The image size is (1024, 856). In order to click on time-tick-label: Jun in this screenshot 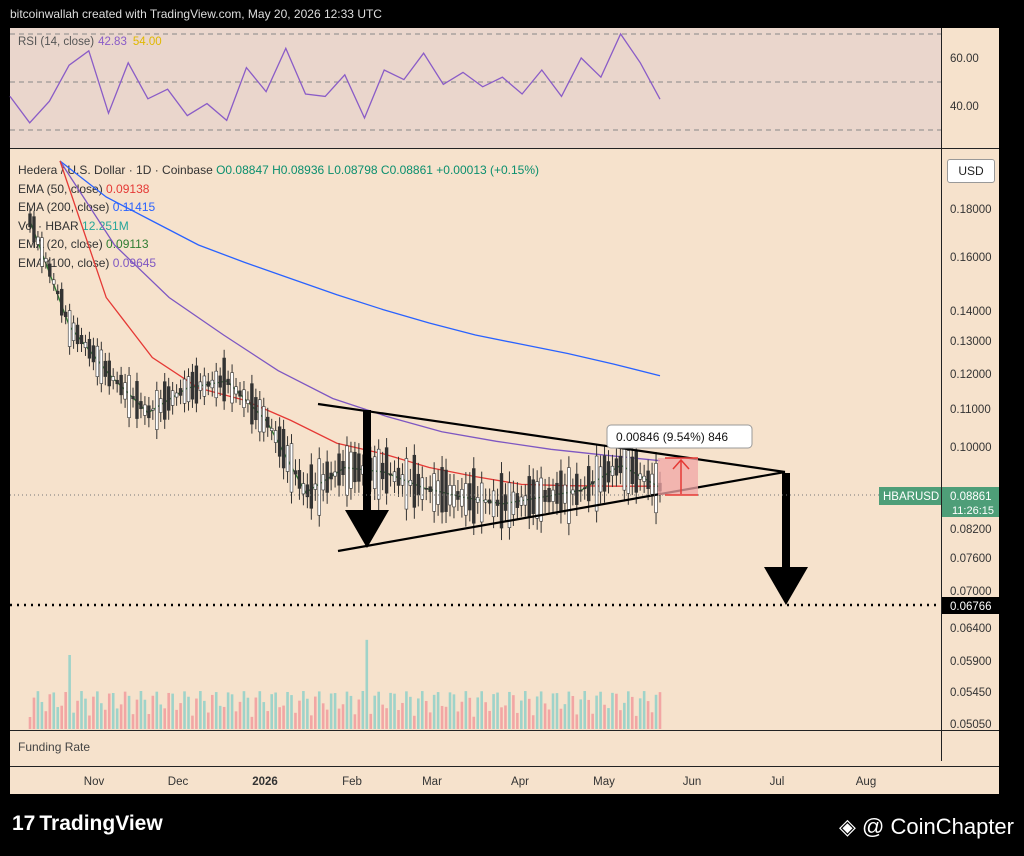, I will do `click(692, 782)`.